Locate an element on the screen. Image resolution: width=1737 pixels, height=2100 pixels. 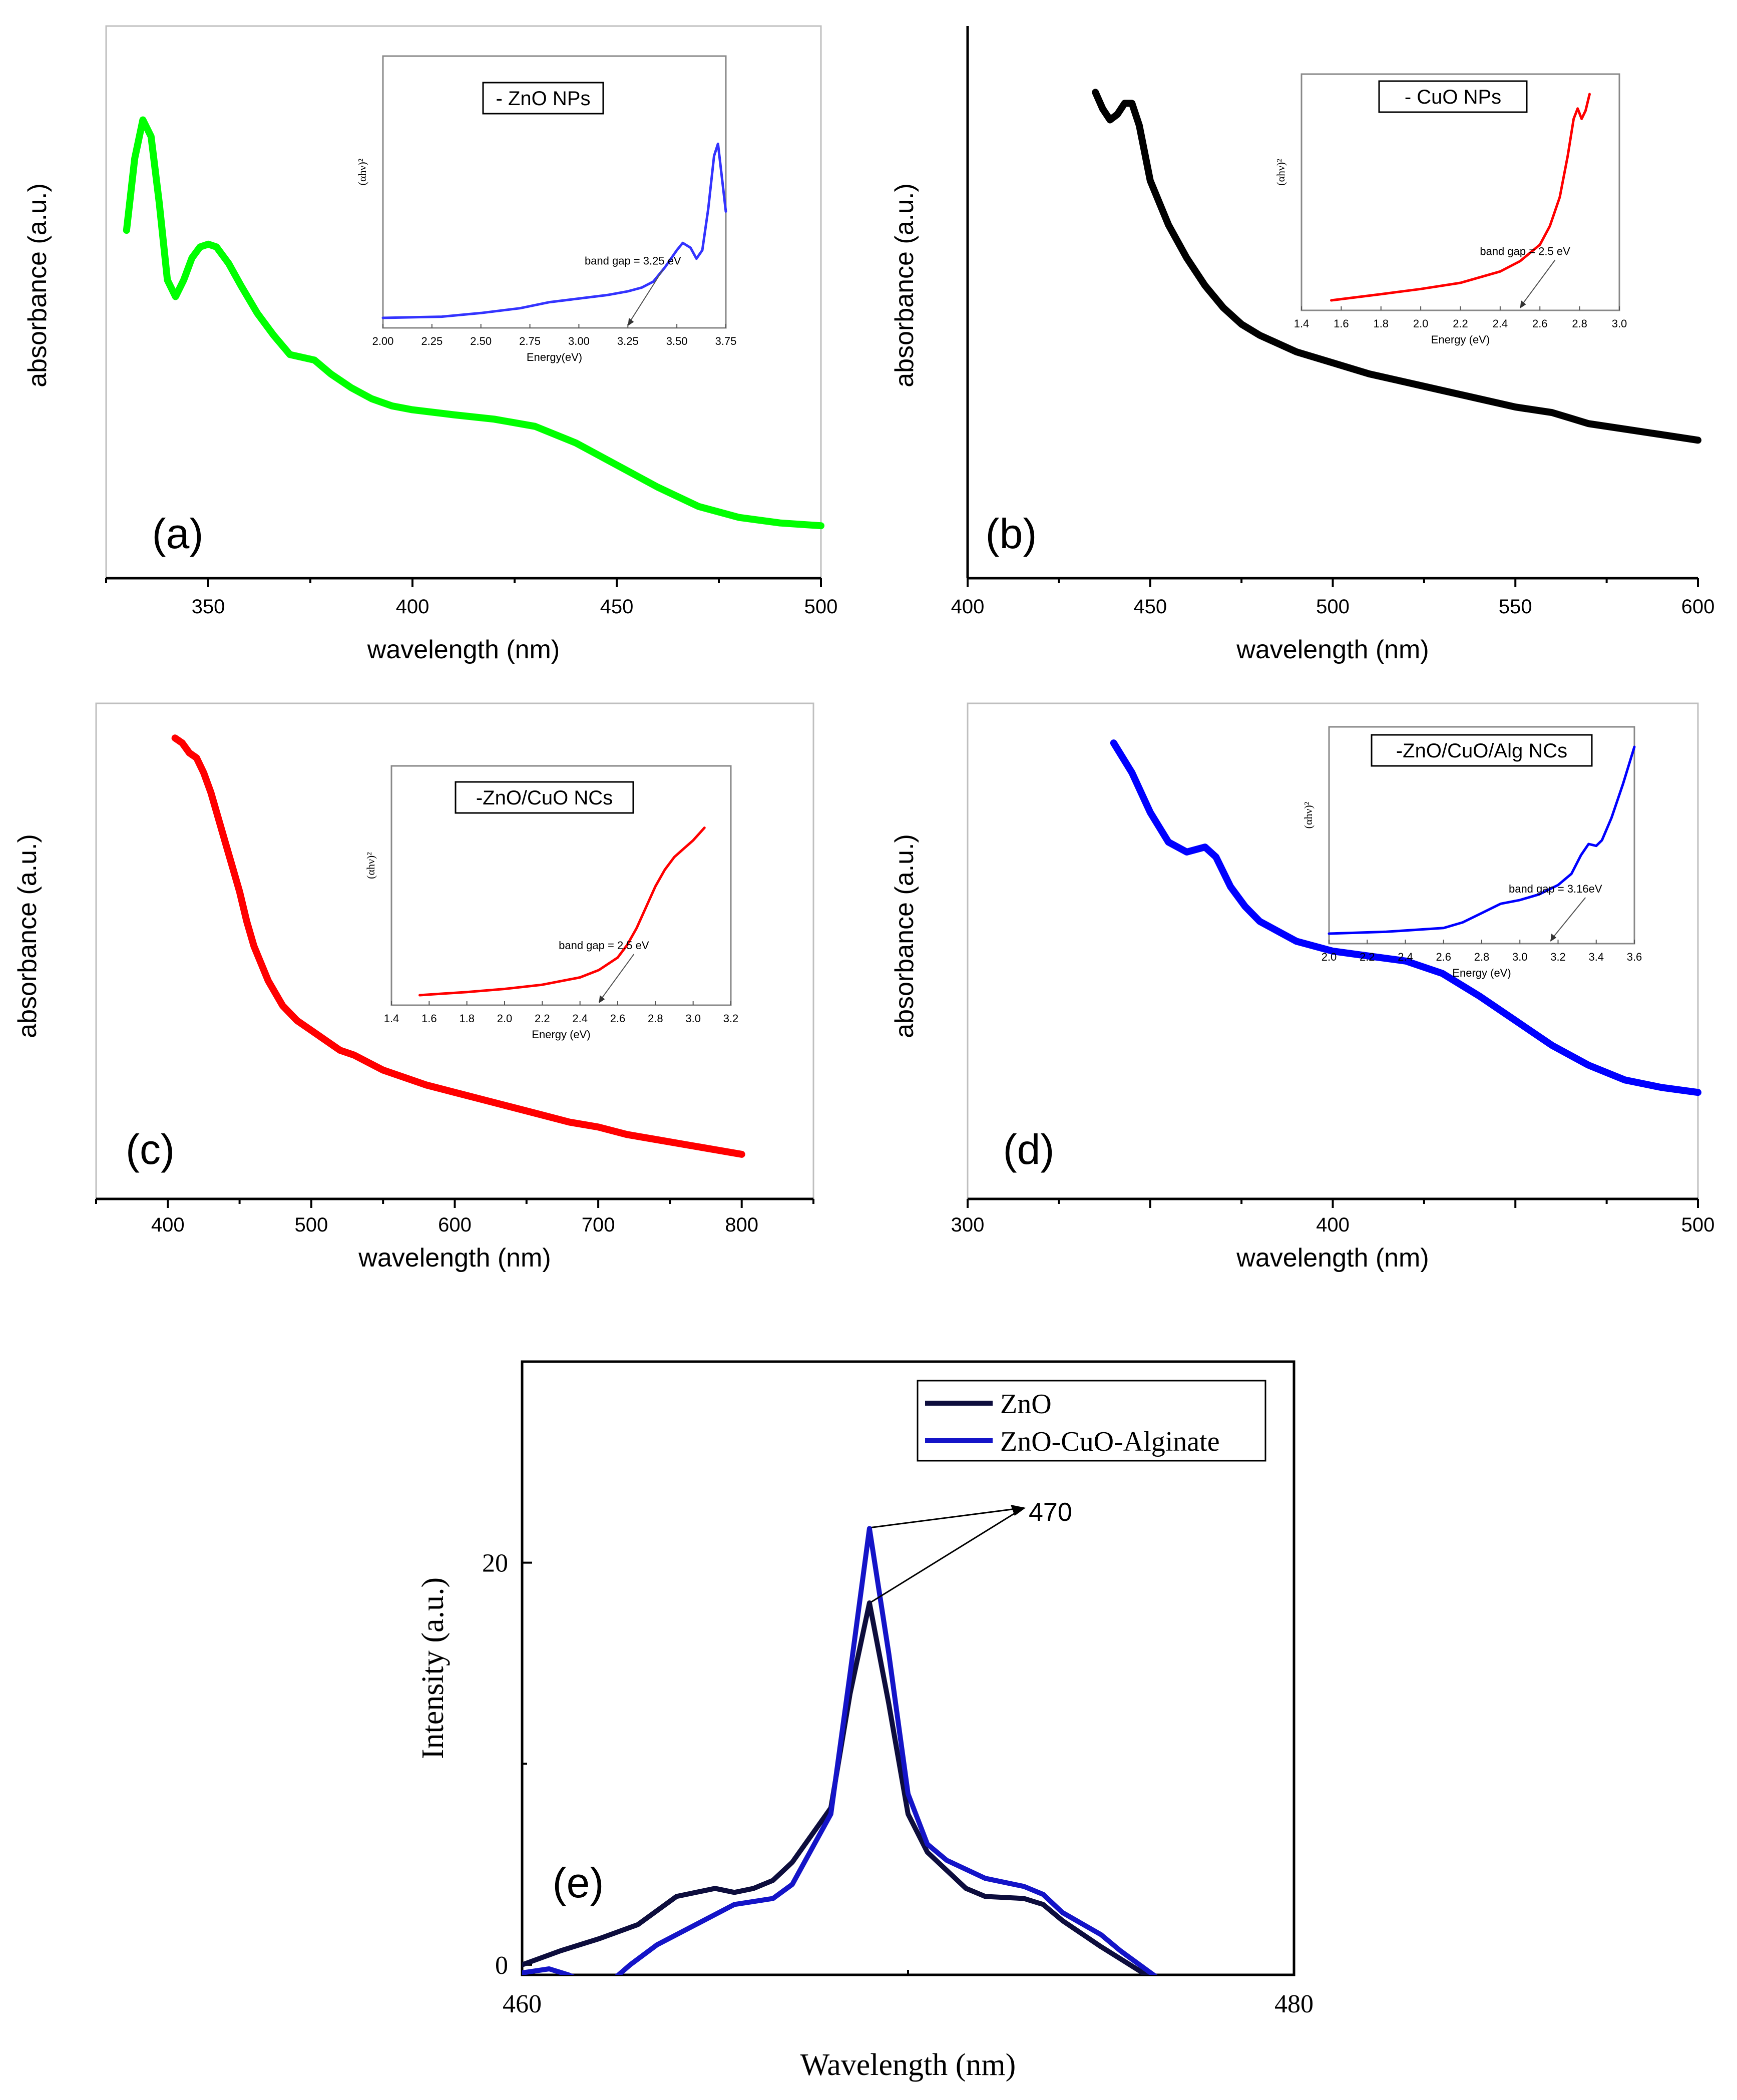
legend-label: ZnO is located at coordinates (1026, 1405).